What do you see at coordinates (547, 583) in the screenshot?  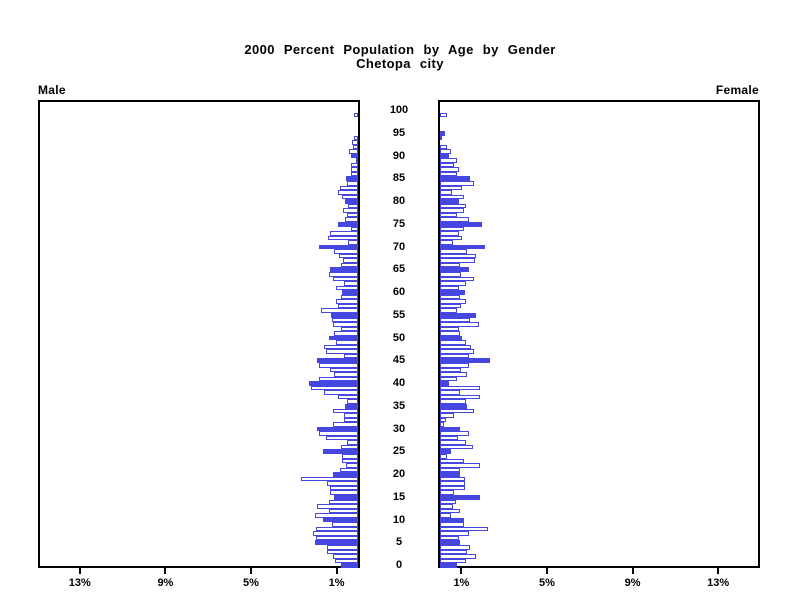 I see `female-axis-tick-label-5: 5%` at bounding box center [547, 583].